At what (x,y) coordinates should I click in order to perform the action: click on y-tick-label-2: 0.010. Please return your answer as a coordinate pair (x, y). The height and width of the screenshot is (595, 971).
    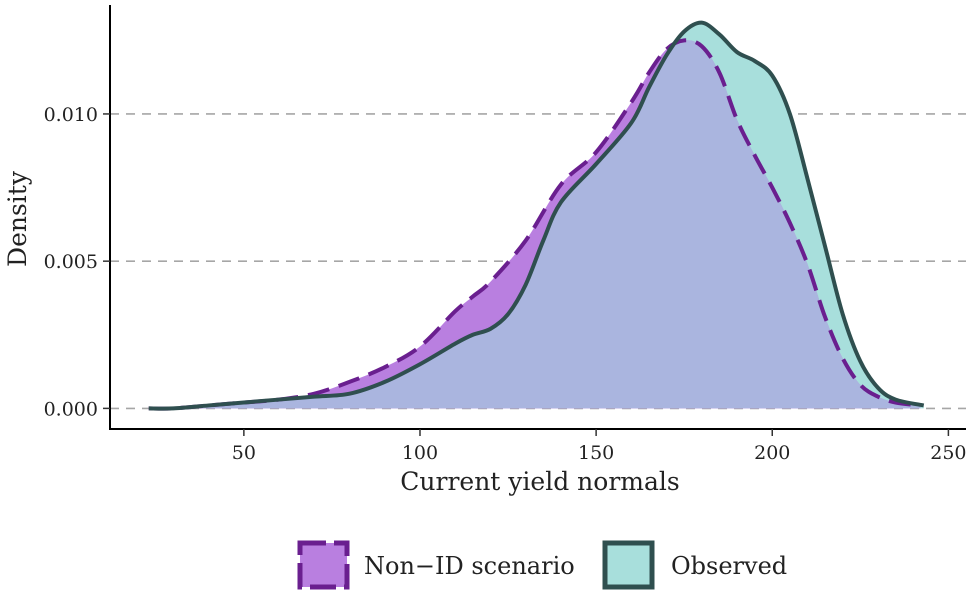
    Looking at the image, I should click on (71, 115).